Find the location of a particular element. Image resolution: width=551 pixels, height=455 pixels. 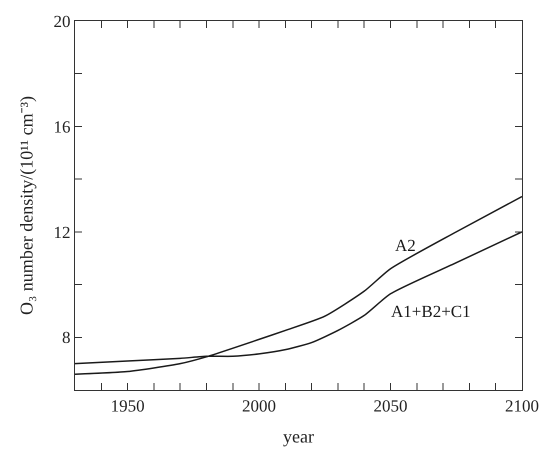

y-tick-label: 8 is located at coordinates (66, 338).